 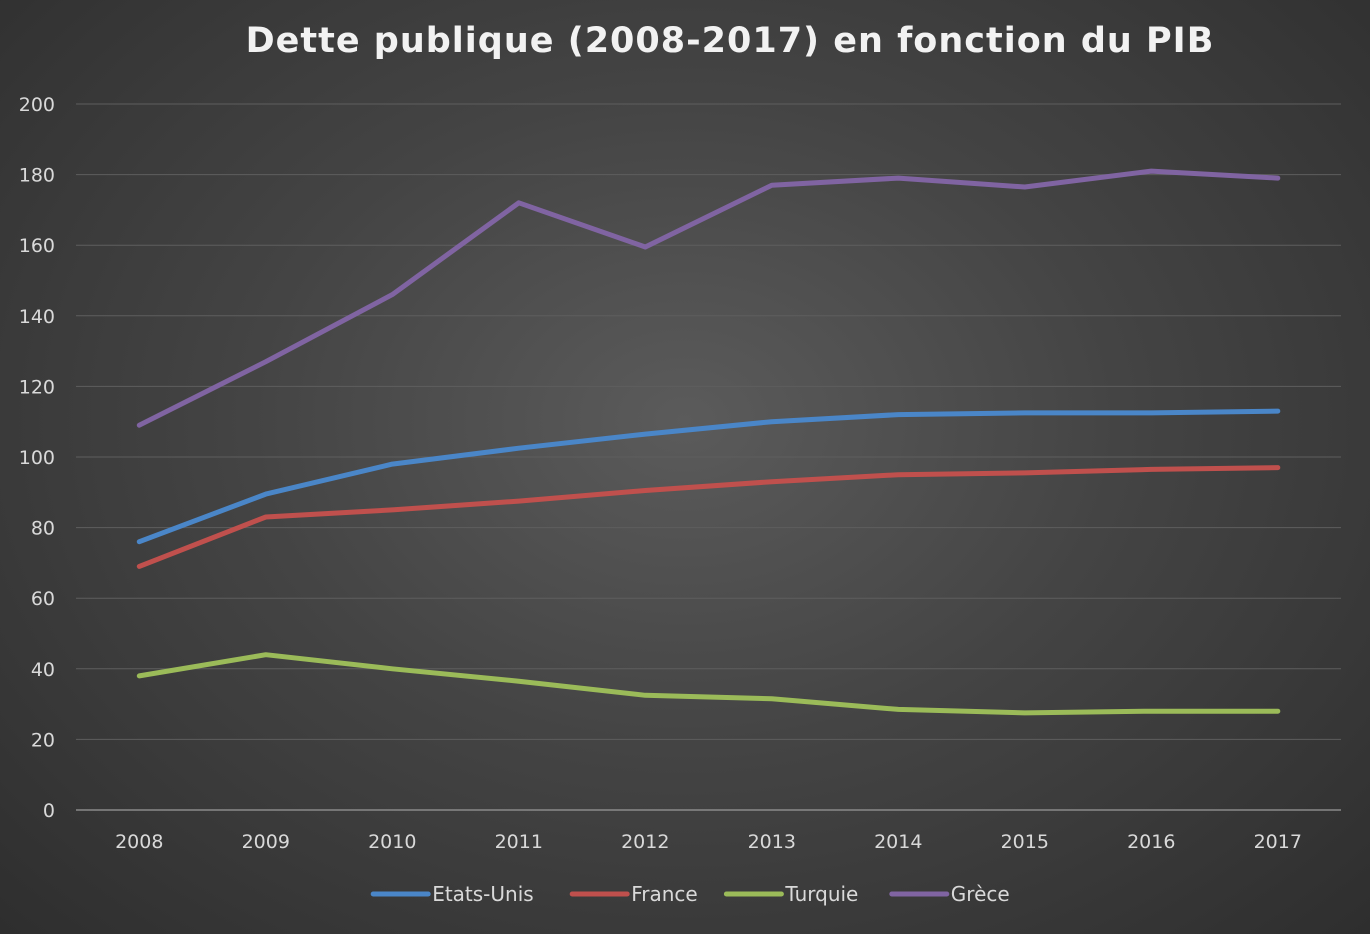 I want to click on y-tick-label: 120, so click(x=37, y=387).